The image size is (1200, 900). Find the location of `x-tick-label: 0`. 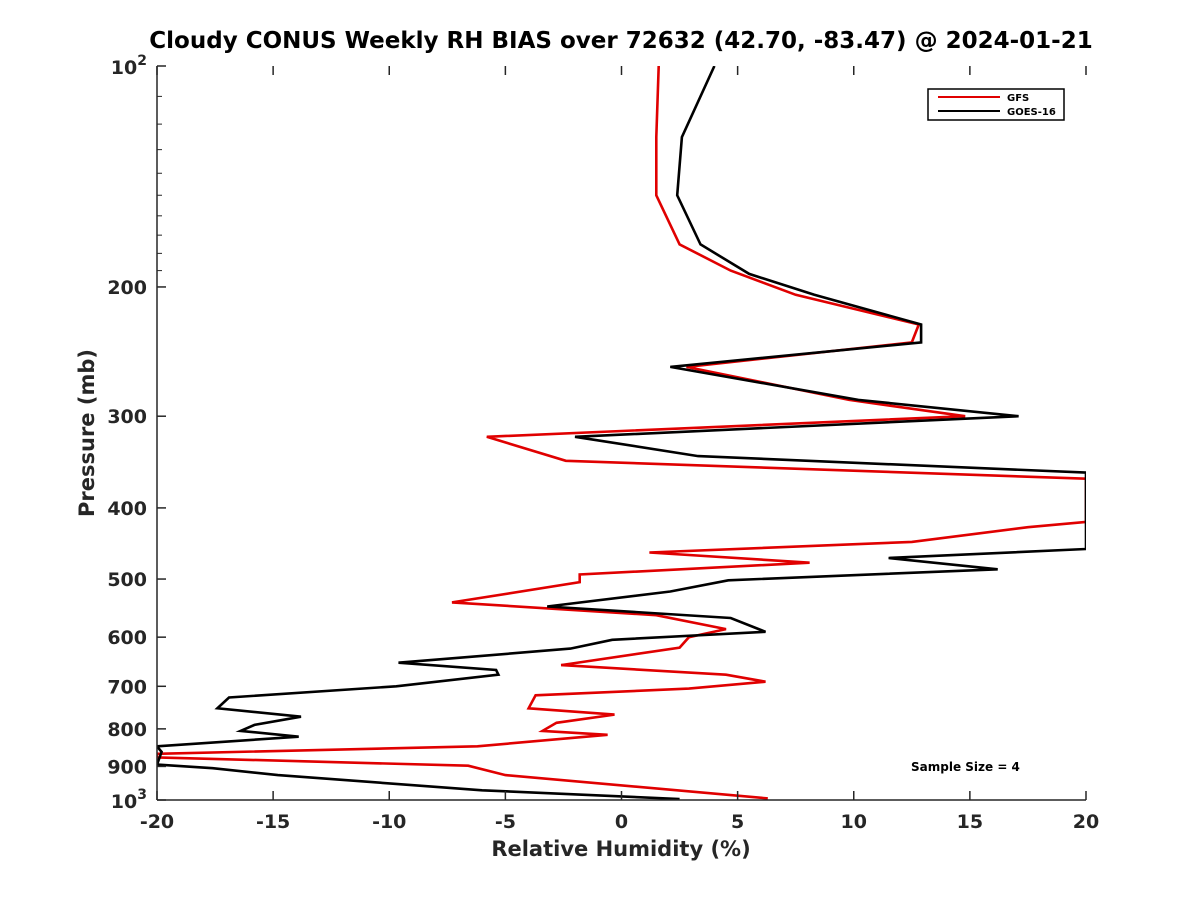

x-tick-label: 0 is located at coordinates (621, 822).